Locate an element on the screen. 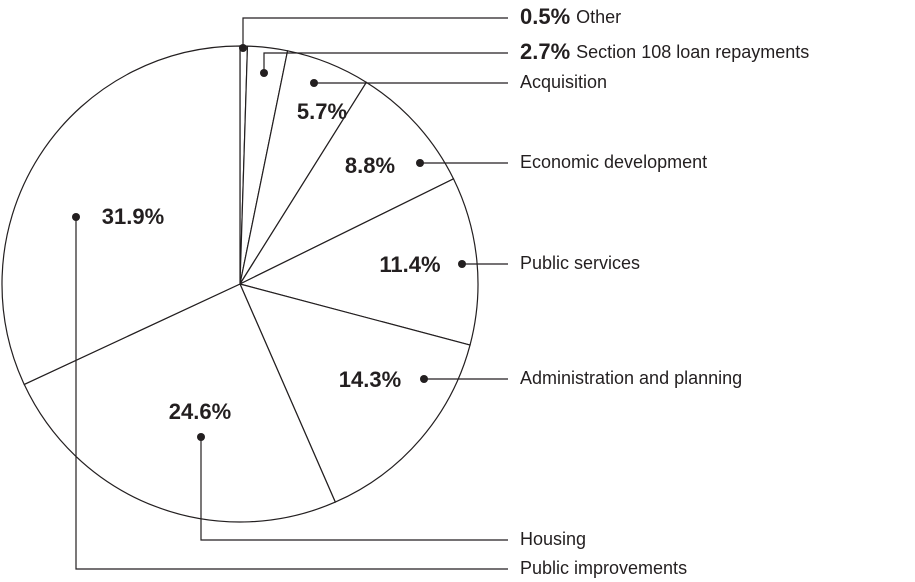  value-label: 0.5% is located at coordinates (545, 16).